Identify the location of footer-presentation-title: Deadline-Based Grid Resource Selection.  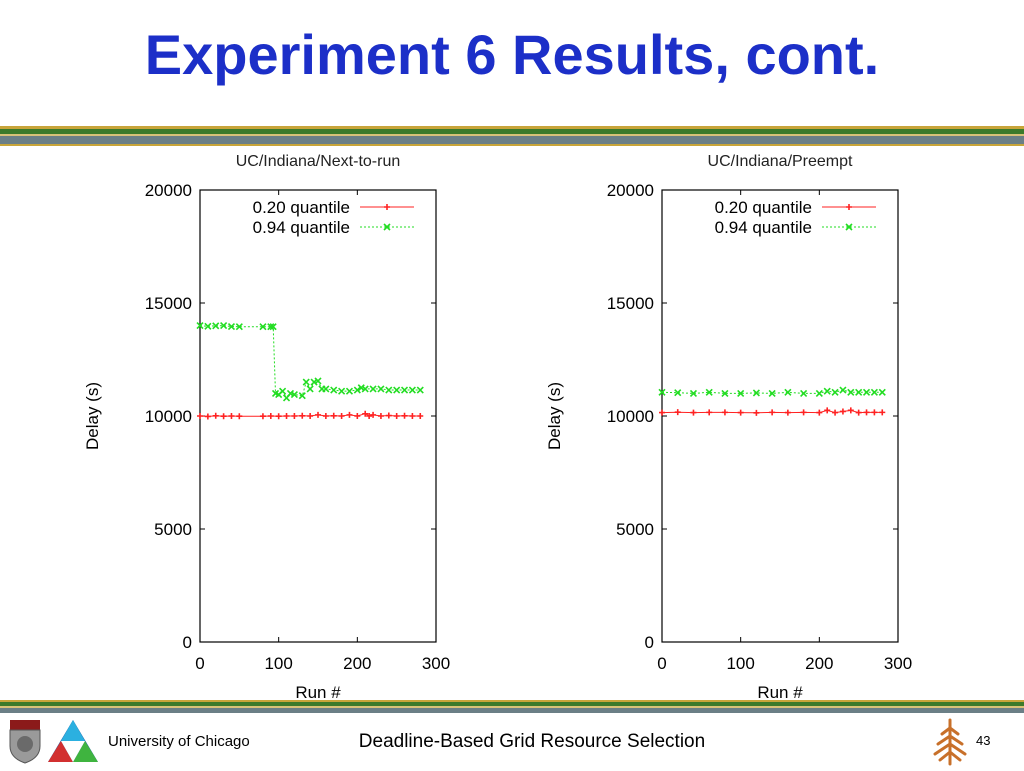
(532, 741).